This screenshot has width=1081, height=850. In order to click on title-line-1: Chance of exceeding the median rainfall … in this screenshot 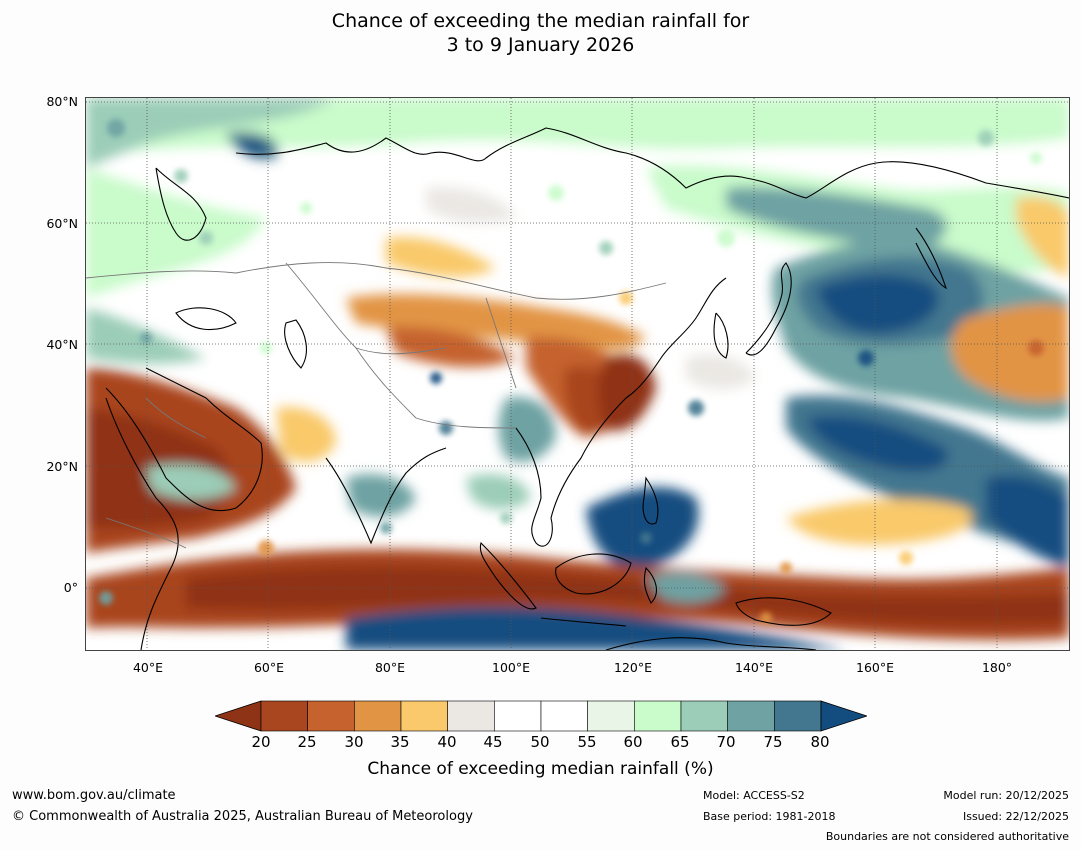, I will do `click(540, 21)`.